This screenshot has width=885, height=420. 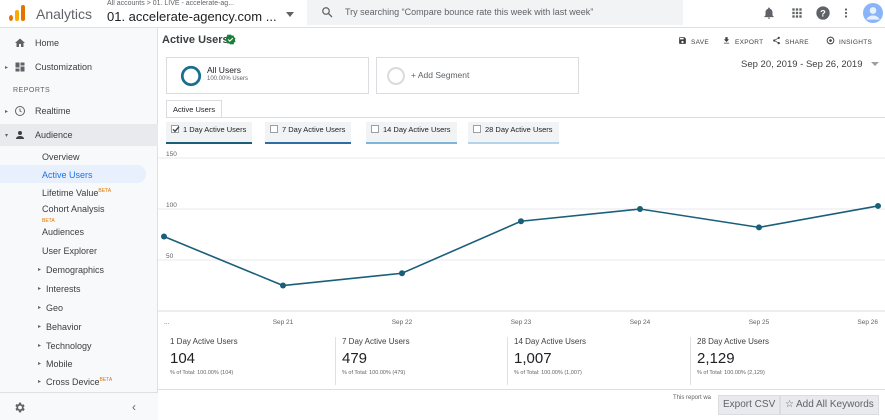 I want to click on sidebar-item-geo: ▸ Geo, so click(x=50, y=308).